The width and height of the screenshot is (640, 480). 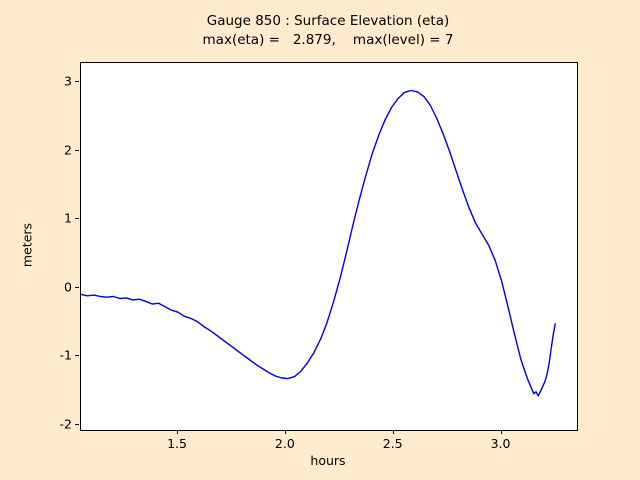 I want to click on y-tick-label: 3, so click(x=68, y=81).